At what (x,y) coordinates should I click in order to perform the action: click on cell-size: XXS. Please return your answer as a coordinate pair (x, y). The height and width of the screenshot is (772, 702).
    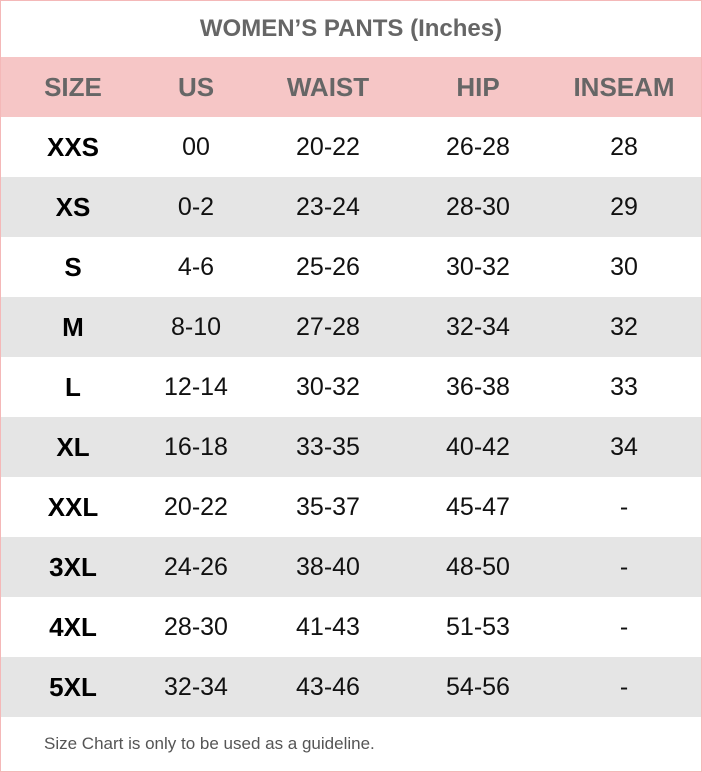
    Looking at the image, I should click on (73, 146).